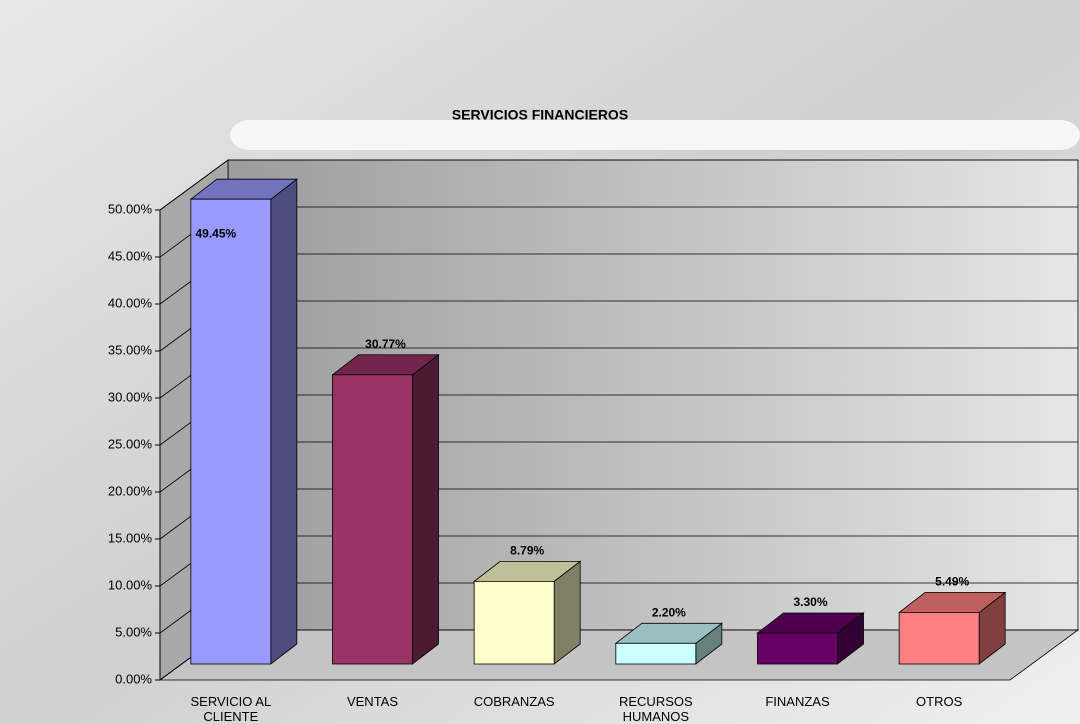 Image resolution: width=1080 pixels, height=724 pixels. I want to click on value-label: 30.77%, so click(385, 344).